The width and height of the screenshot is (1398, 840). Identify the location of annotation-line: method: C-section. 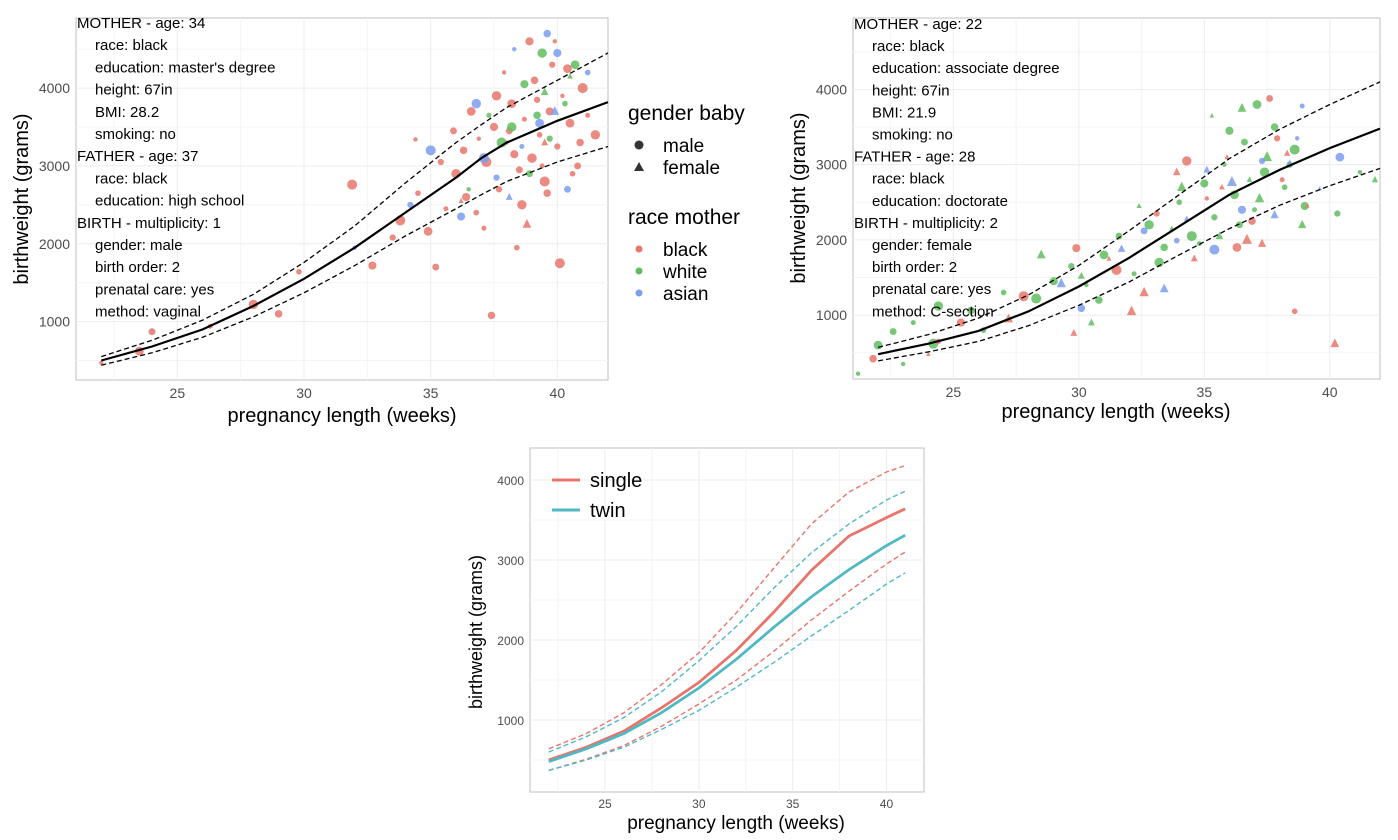
(933, 311).